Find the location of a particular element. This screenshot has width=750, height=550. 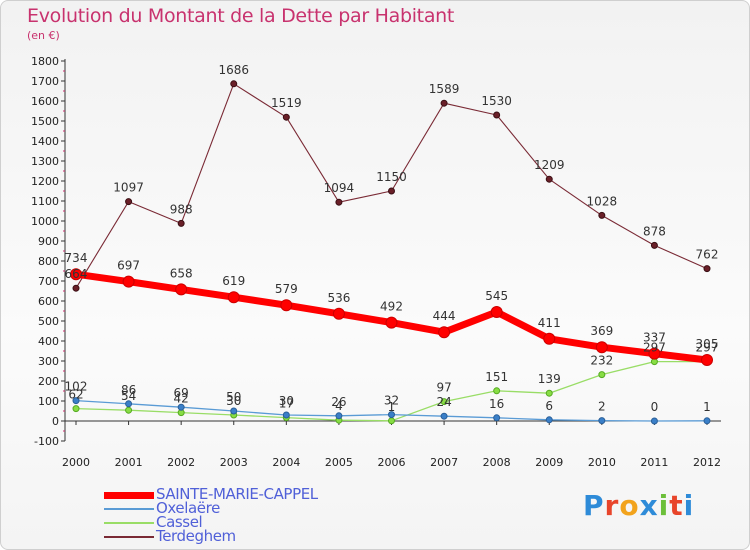

data-label: 734 is located at coordinates (76, 258).